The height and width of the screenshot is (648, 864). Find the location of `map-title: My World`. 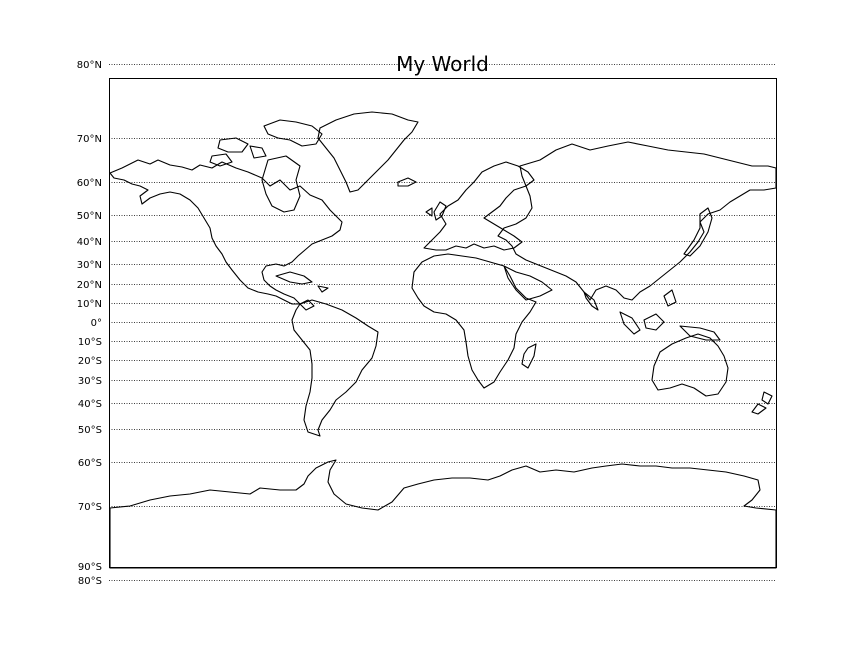

map-title: My World is located at coordinates (442, 64).